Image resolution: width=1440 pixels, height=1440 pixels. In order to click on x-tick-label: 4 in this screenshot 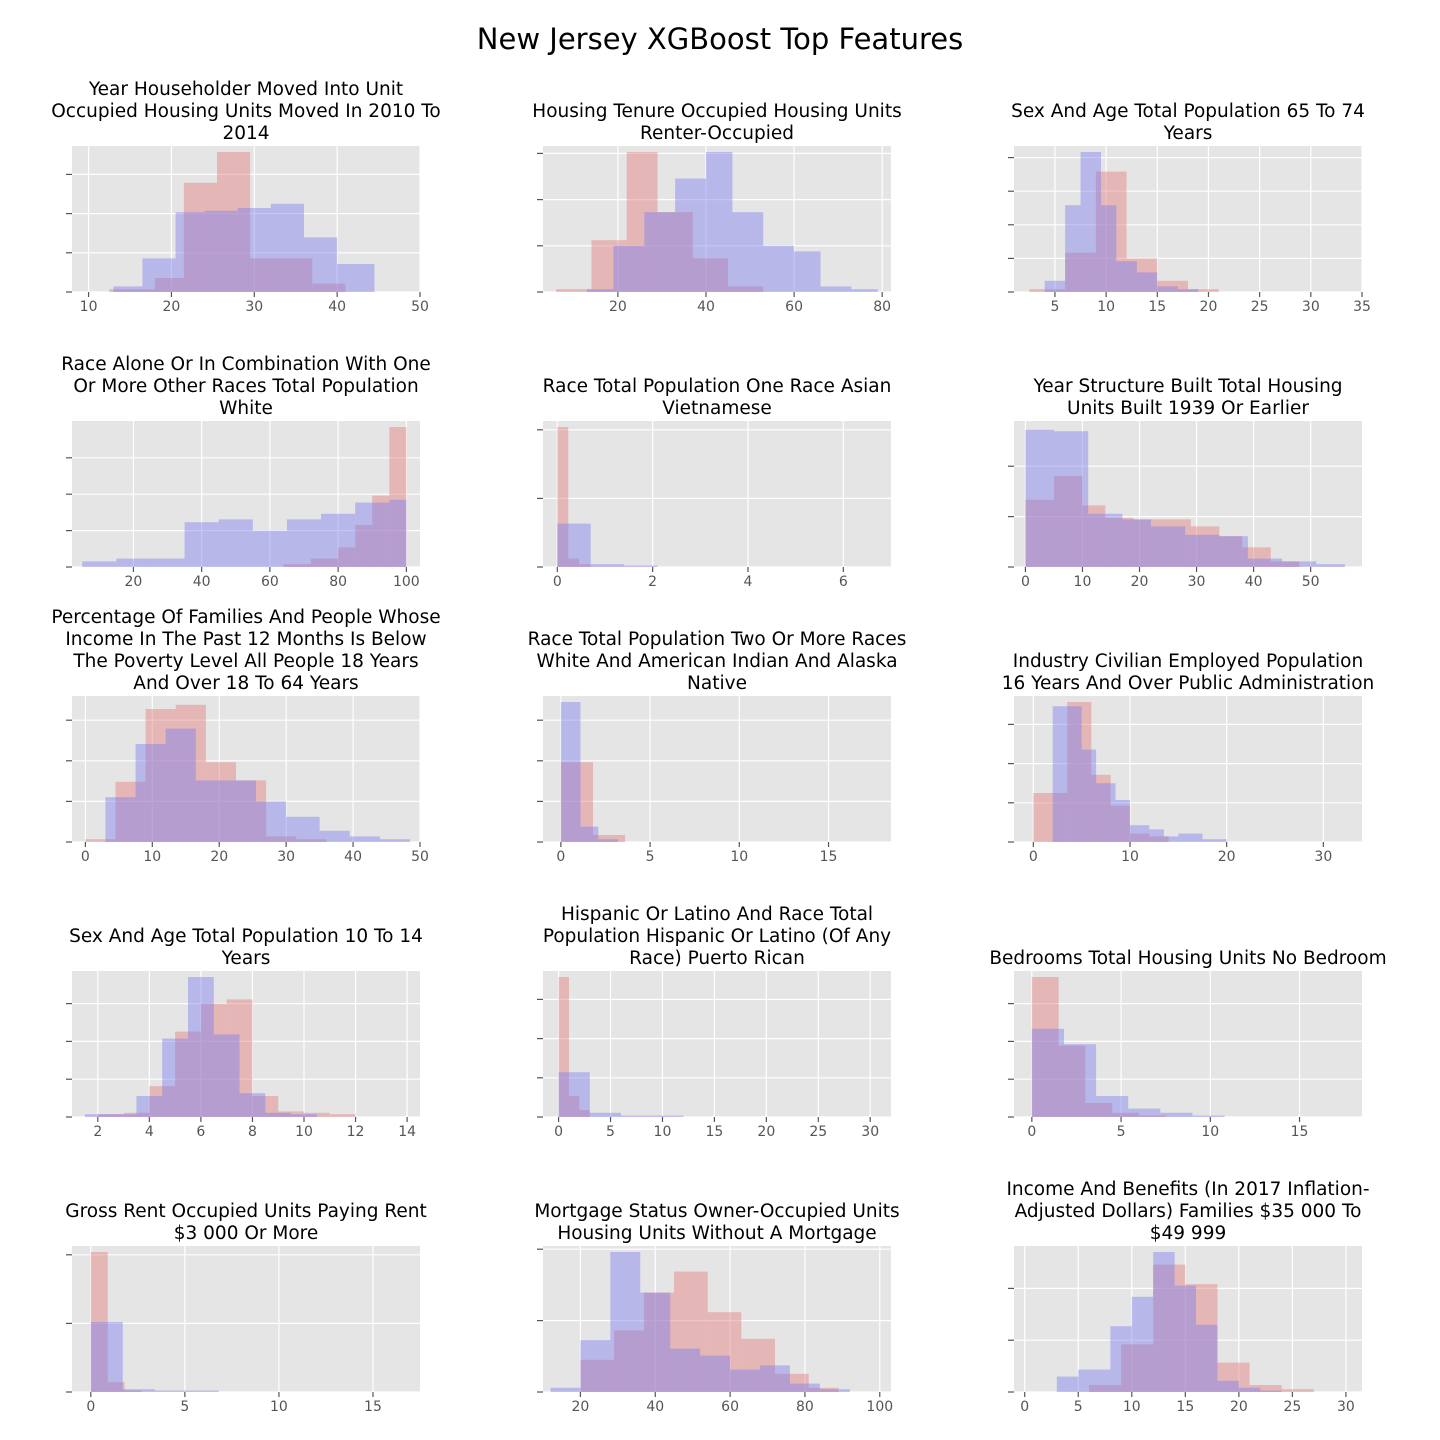, I will do `click(748, 582)`.